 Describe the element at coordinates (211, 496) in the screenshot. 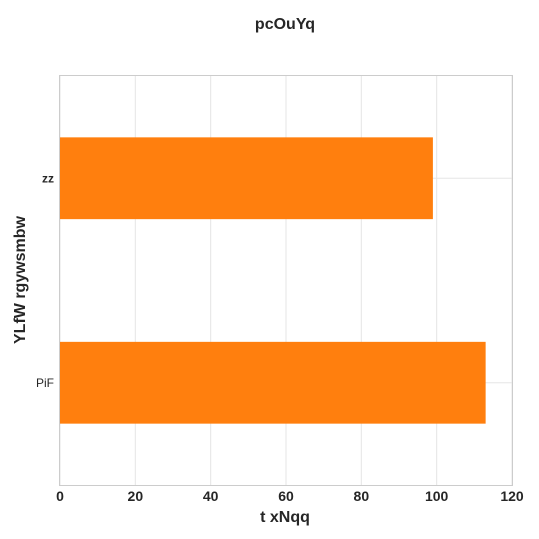

I see `x-tick-label: 40` at that location.